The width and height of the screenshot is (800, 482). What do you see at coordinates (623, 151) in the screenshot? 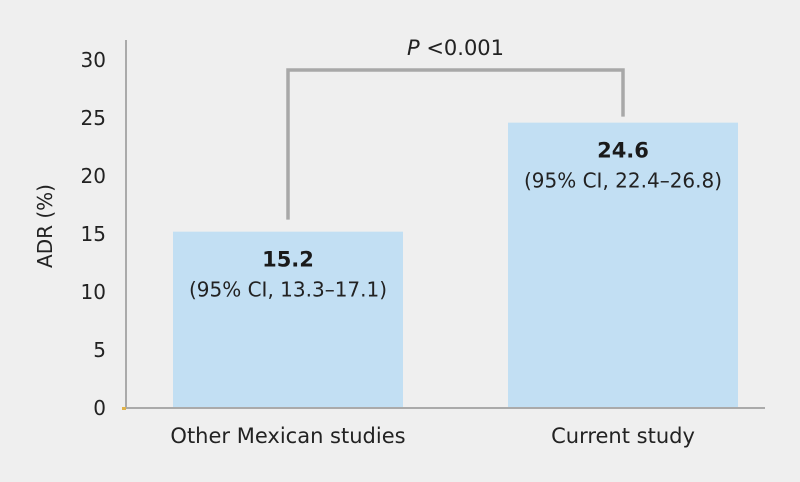
I see `bar-value-label-2: 24.6` at bounding box center [623, 151].